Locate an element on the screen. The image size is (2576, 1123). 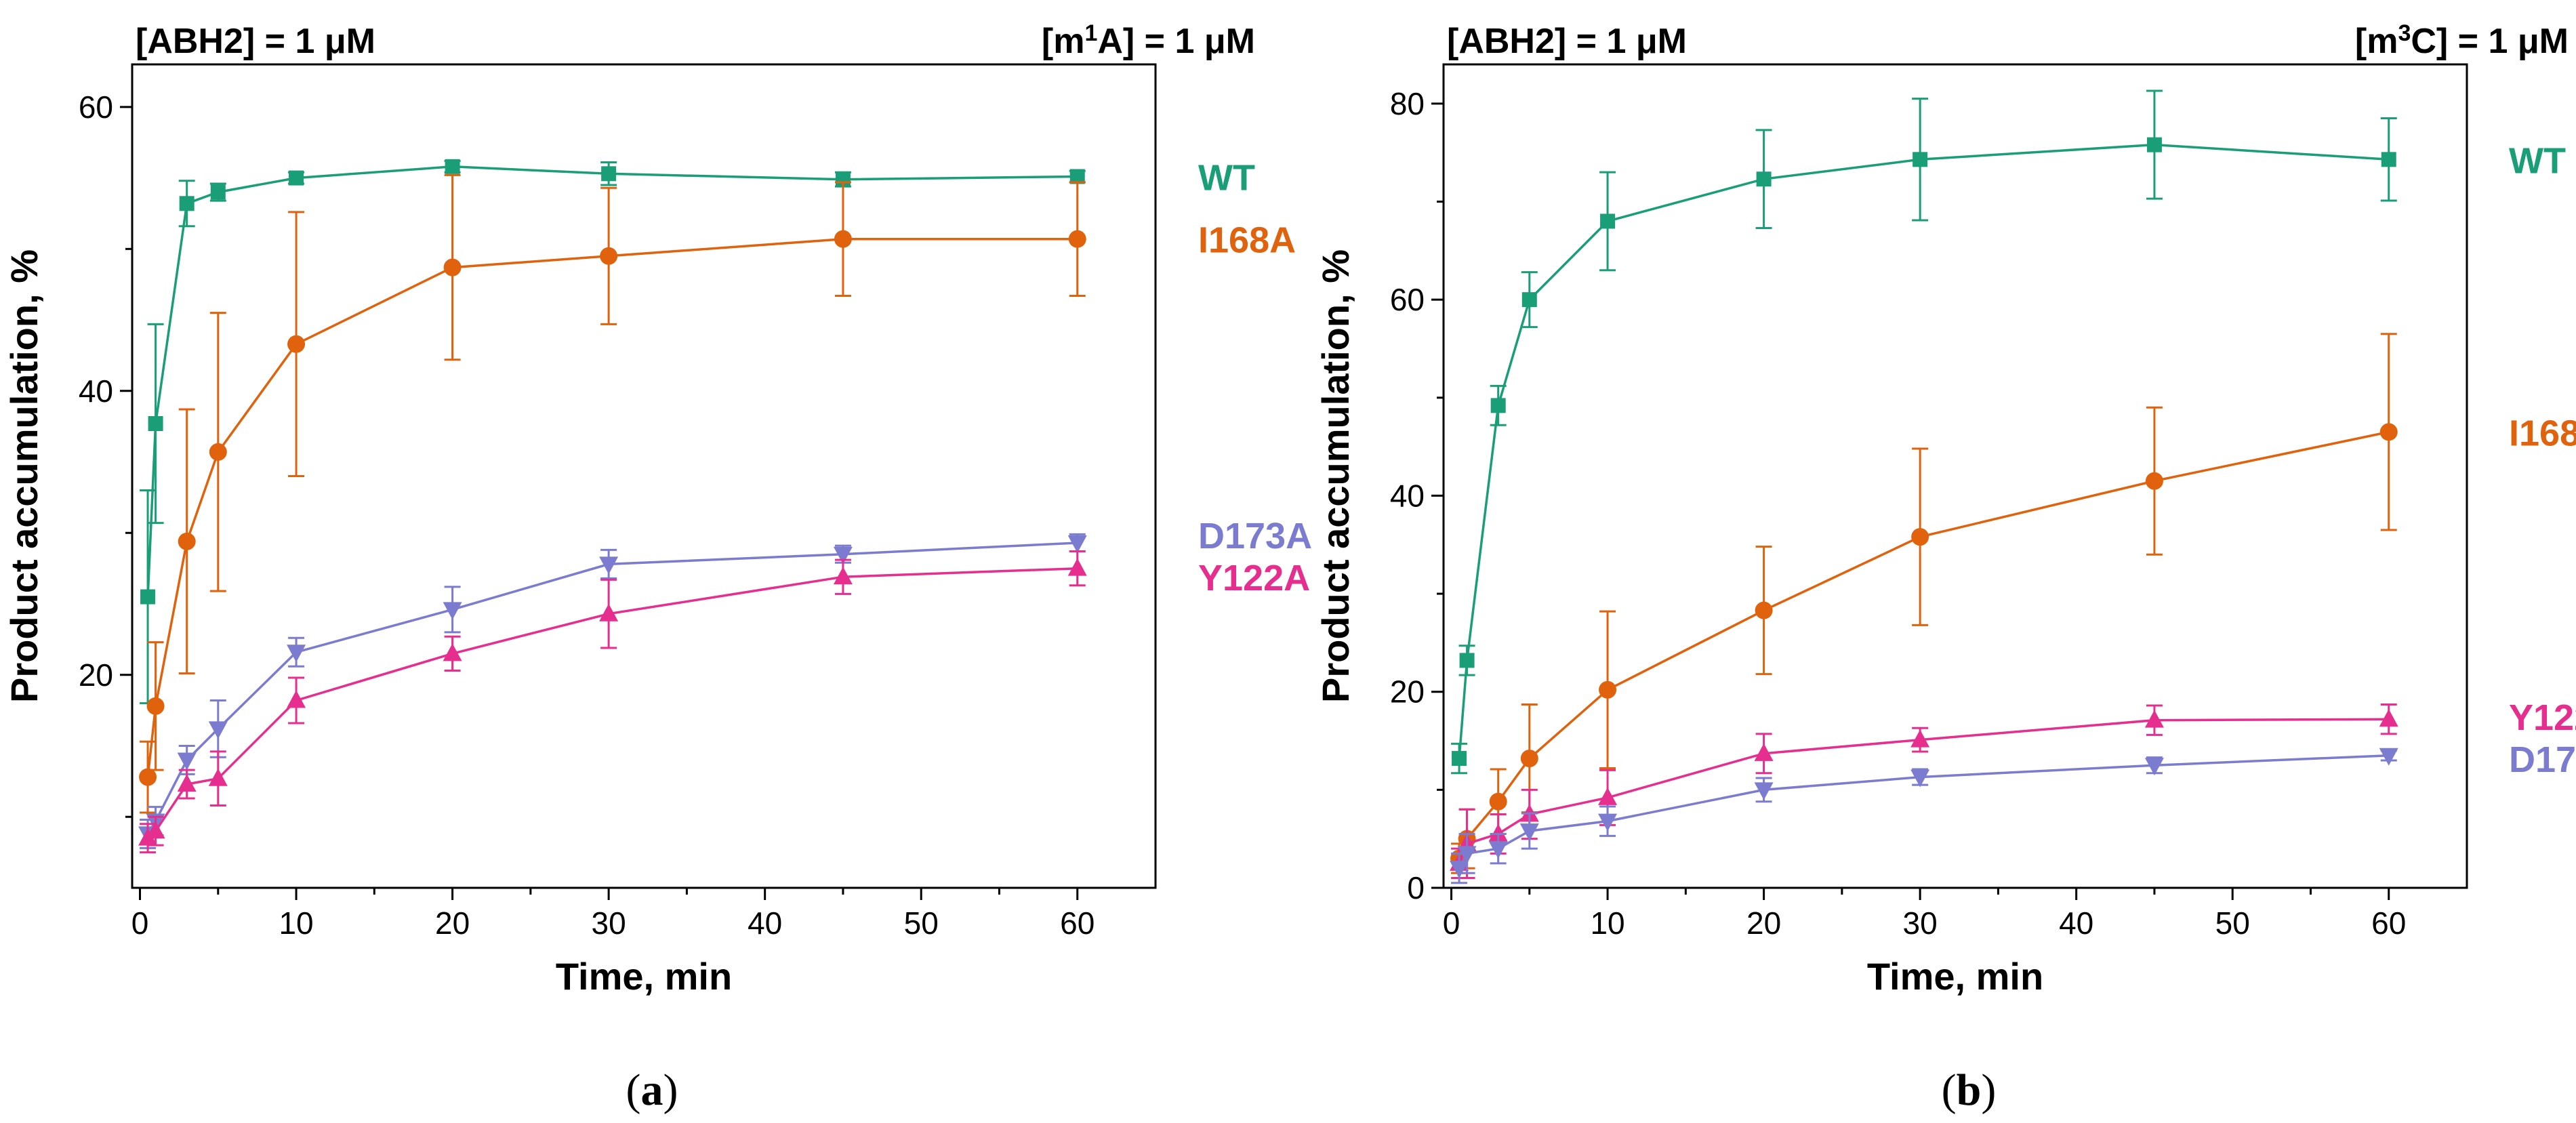
chart-b-series-y122a is located at coordinates (1924, 791).